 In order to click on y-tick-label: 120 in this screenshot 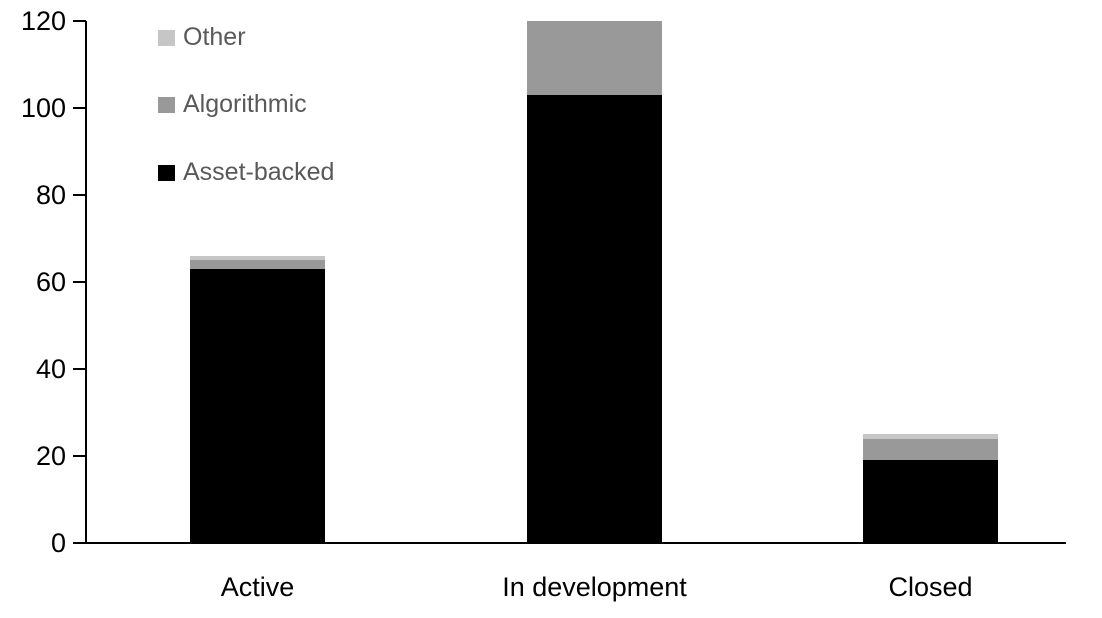, I will do `click(43, 21)`.